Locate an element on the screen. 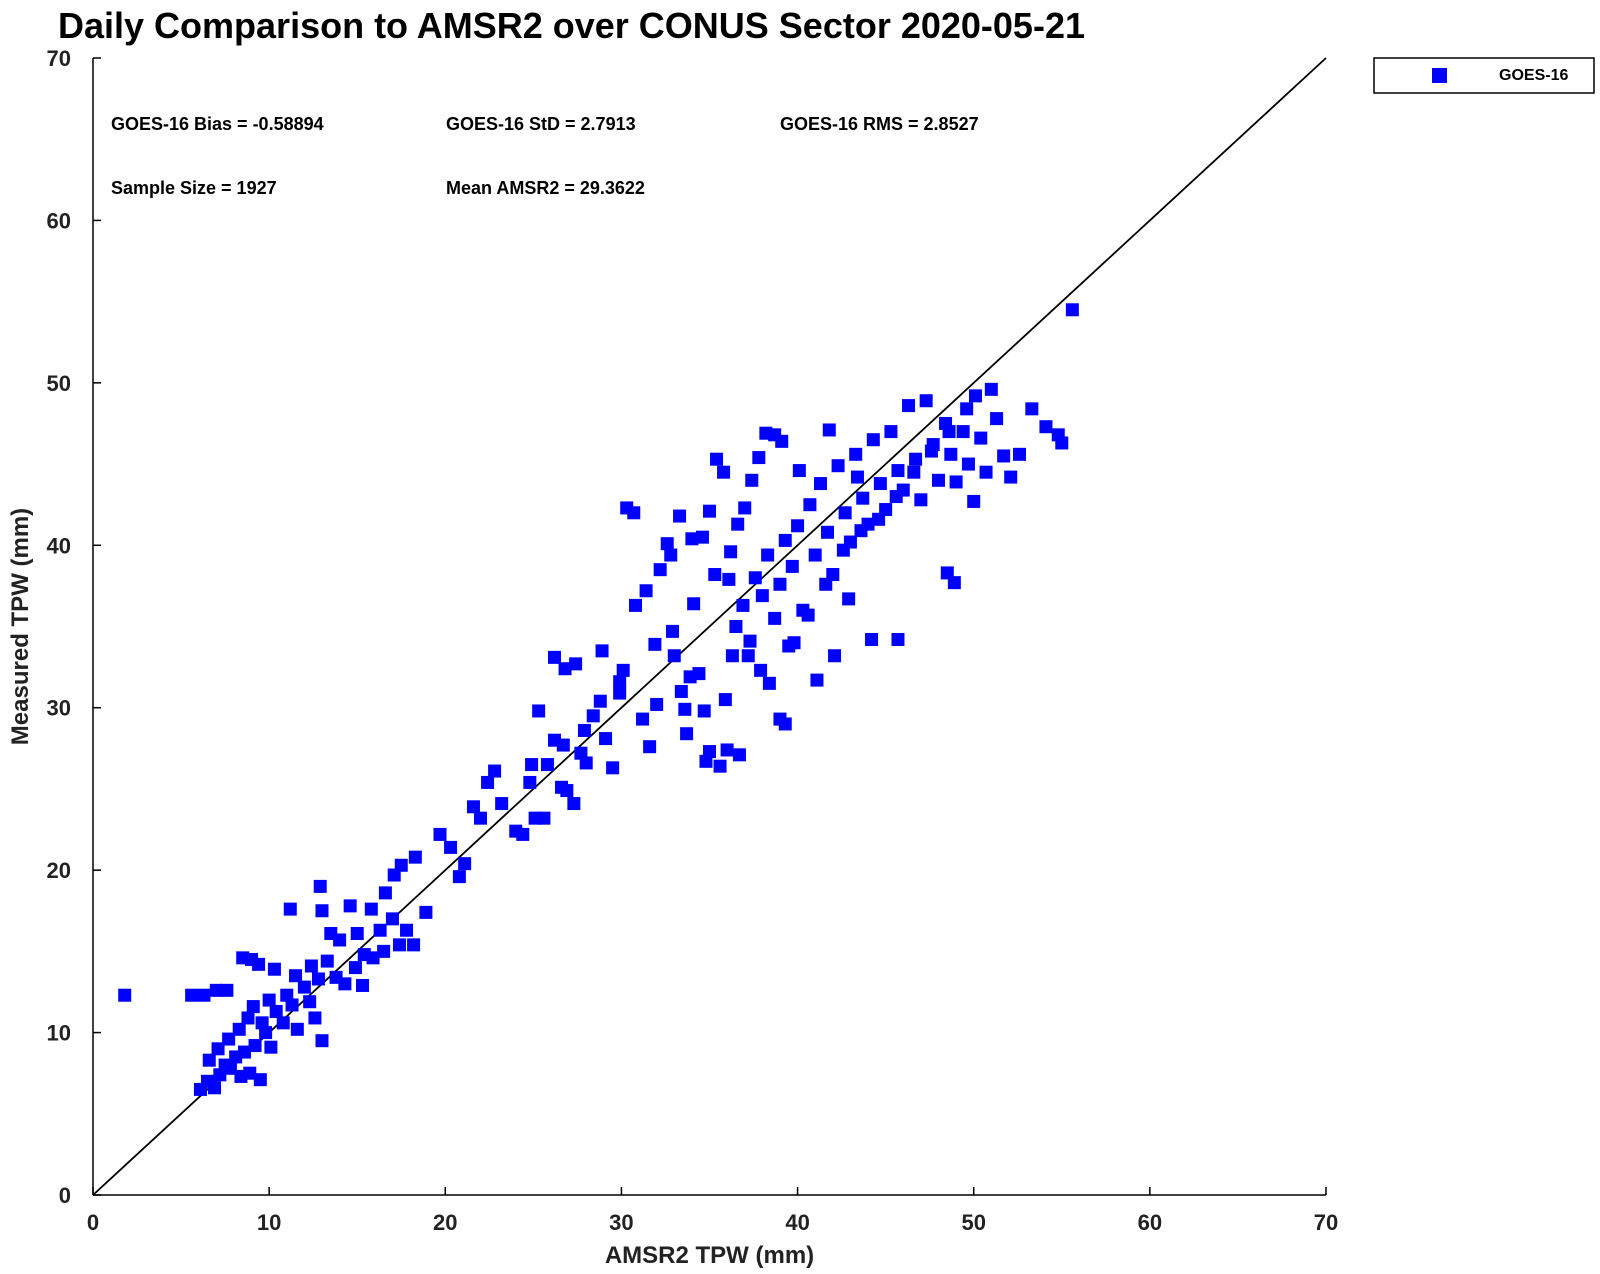  x-tick-label: 0 is located at coordinates (93, 1222).